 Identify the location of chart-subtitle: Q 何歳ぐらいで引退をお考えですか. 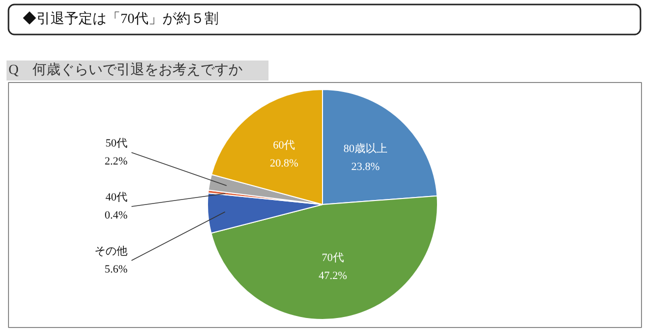
(125, 70).